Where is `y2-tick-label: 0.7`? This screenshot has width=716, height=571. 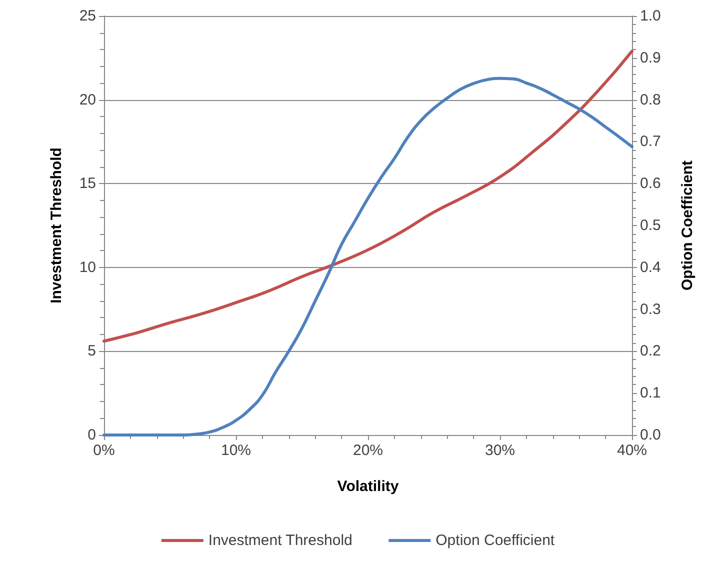 y2-tick-label: 0.7 is located at coordinates (650, 141).